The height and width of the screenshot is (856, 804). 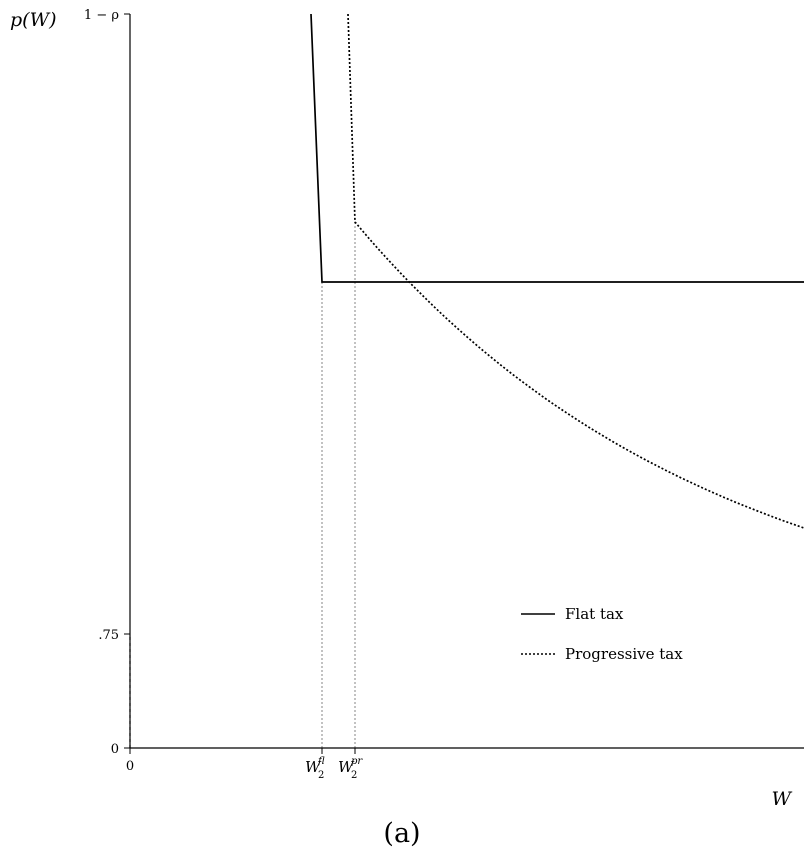 What do you see at coordinates (594, 614) in the screenshot?
I see `legend-label-flat: Flat tax` at bounding box center [594, 614].